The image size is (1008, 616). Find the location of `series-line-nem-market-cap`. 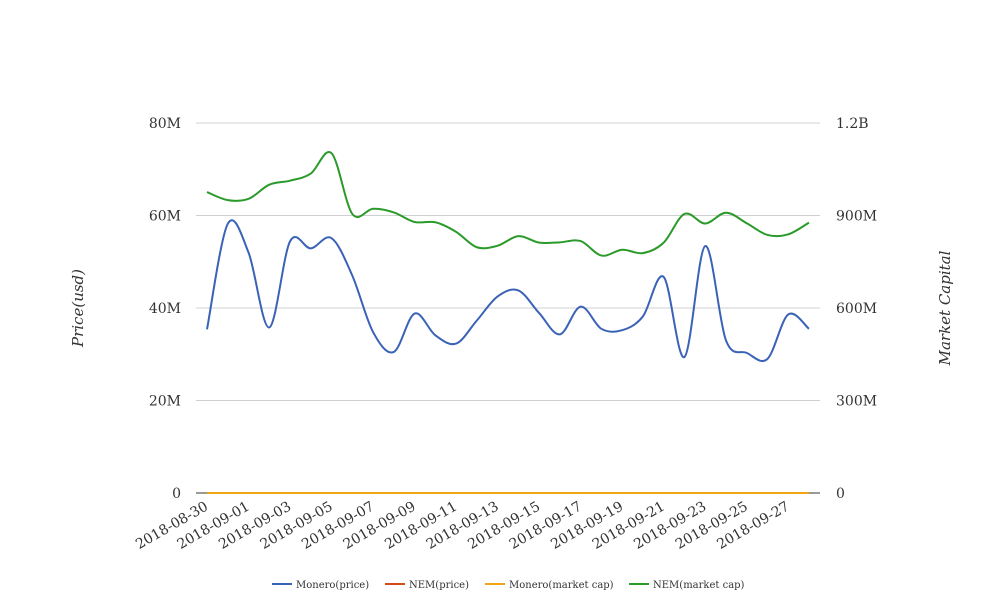

series-line-nem-market-cap is located at coordinates (508, 203).